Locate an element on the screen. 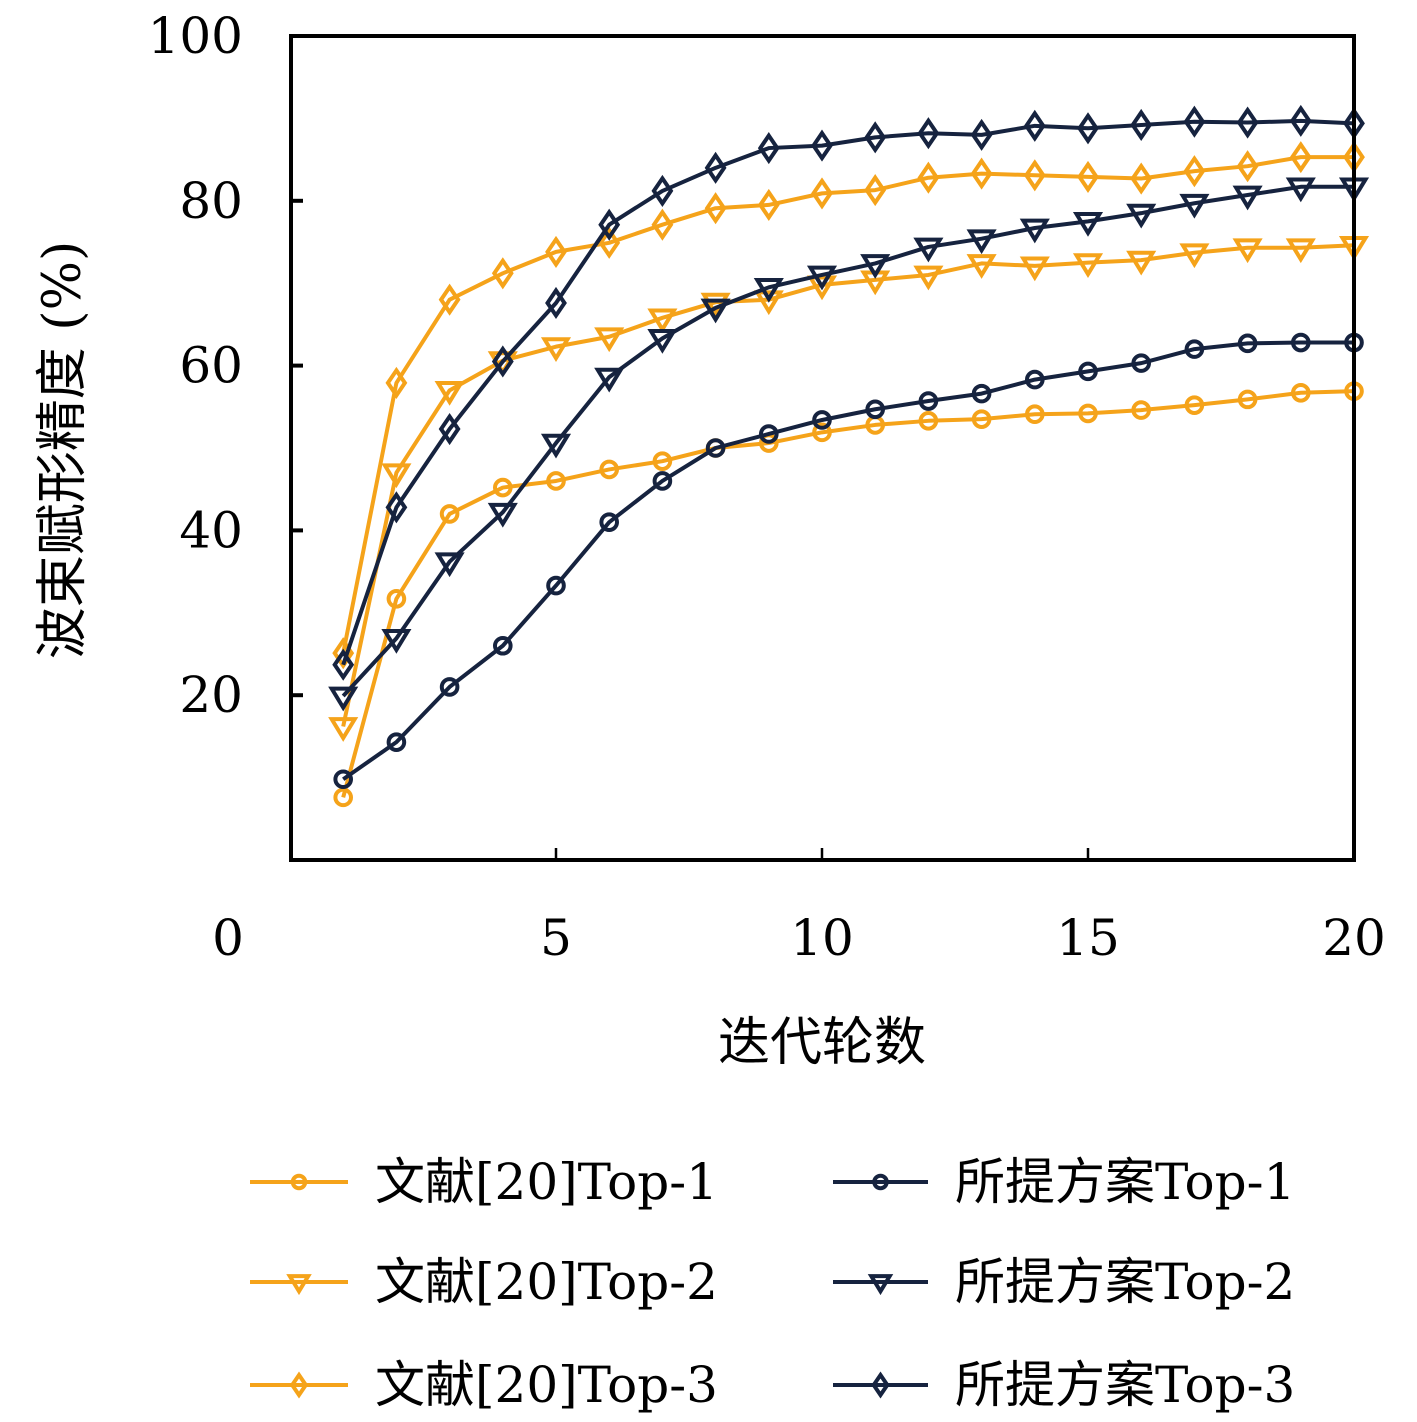 This screenshot has height=1422, width=1417. x-tick-label: 15 is located at coordinates (1088, 938).